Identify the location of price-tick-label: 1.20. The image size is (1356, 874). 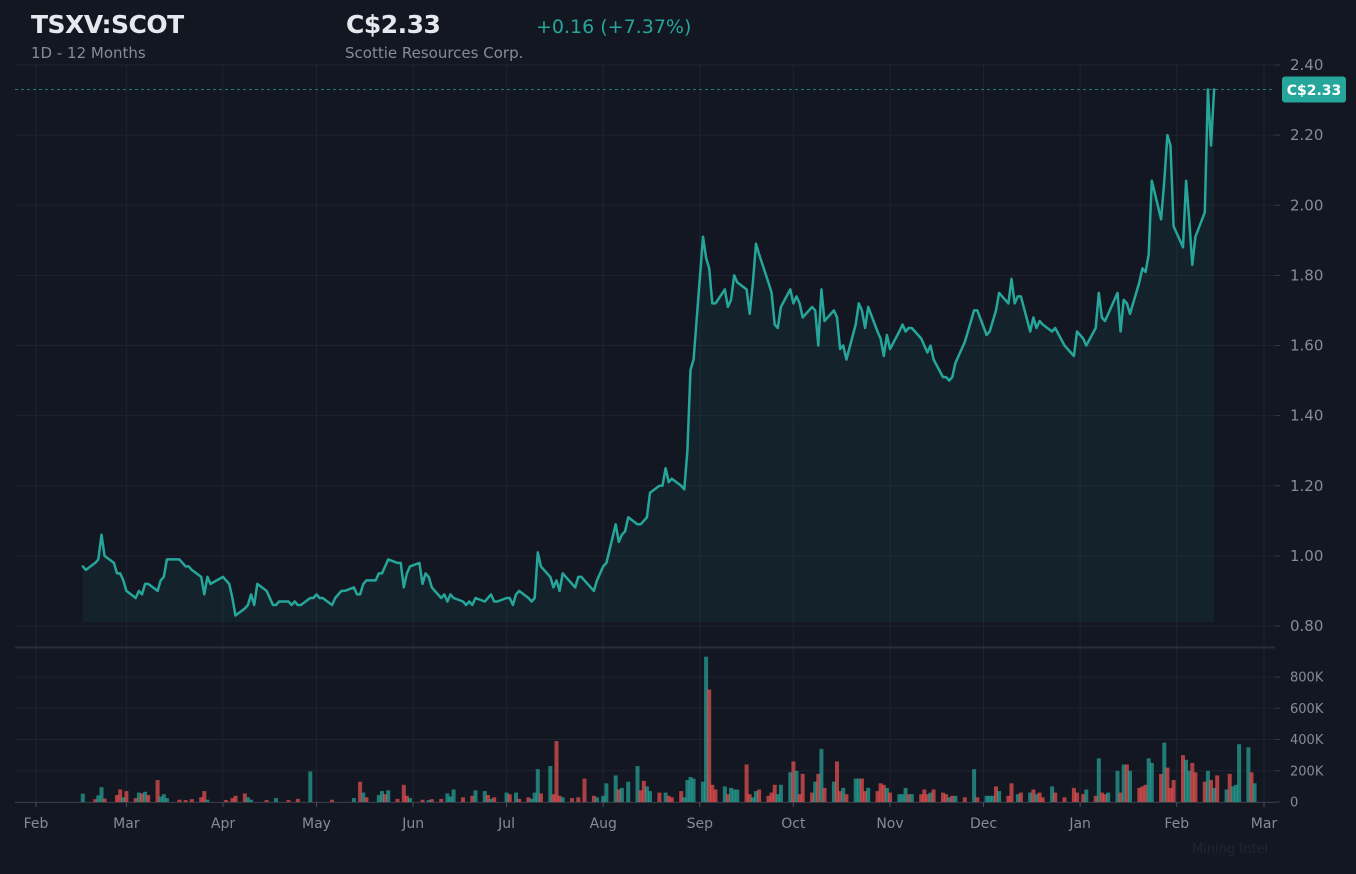
(1306, 486).